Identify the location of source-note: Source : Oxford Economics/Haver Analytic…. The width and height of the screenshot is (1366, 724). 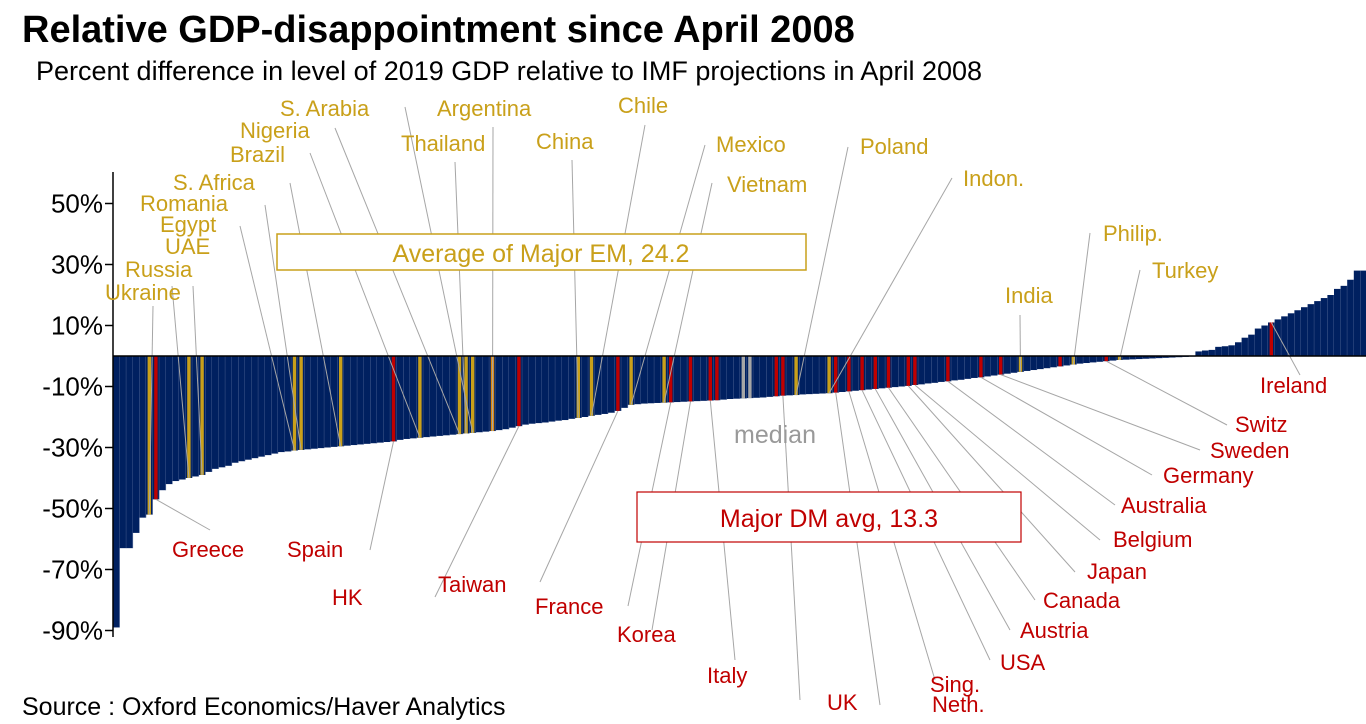
(264, 707).